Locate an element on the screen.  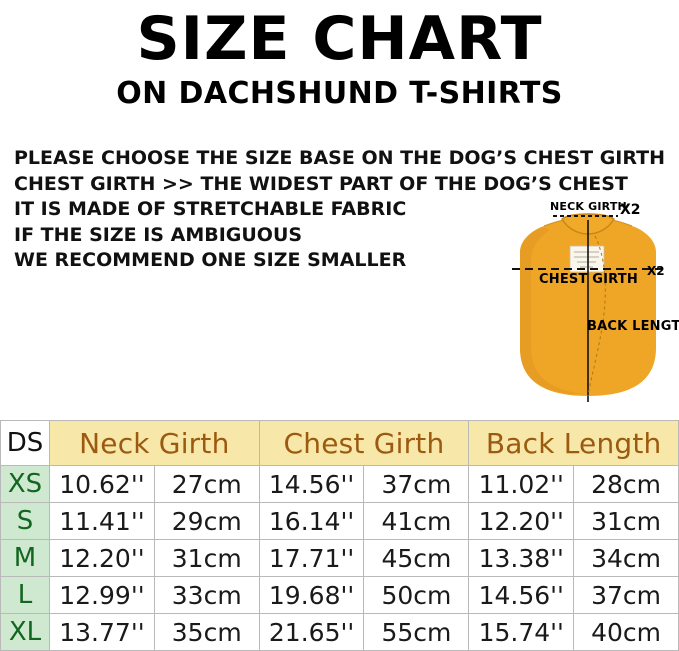
shirt-shading is located at coordinates (552, 311).